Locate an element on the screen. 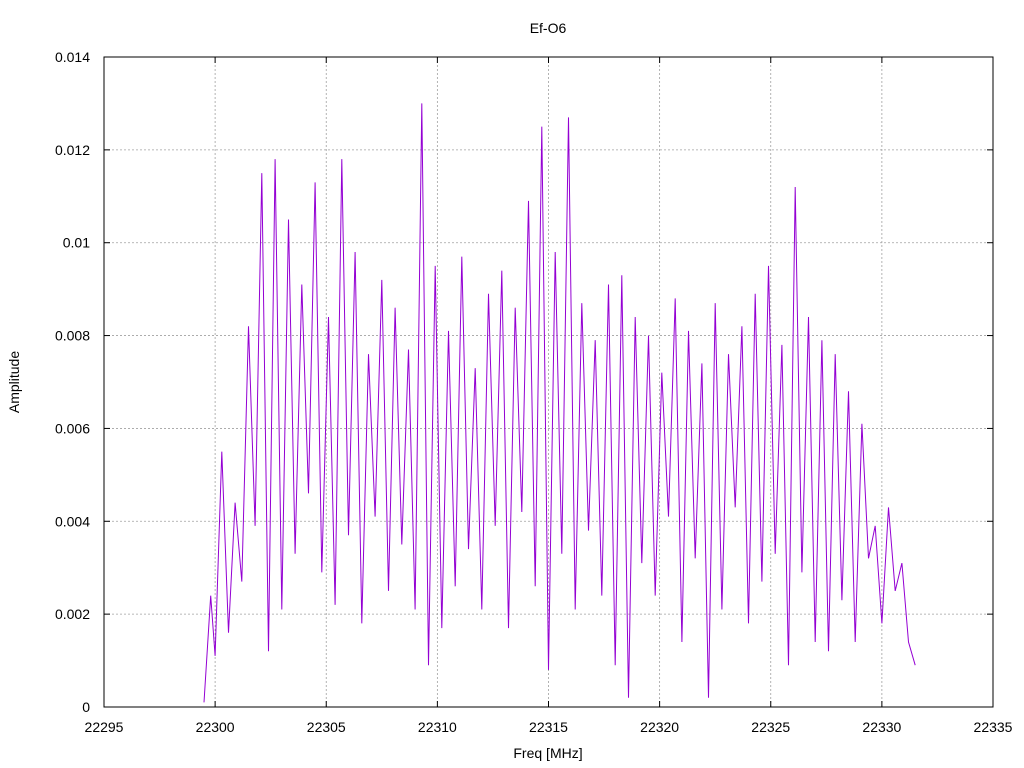 This screenshot has width=1024, height=768. y-tick-label: 0.012 is located at coordinates (72, 150).